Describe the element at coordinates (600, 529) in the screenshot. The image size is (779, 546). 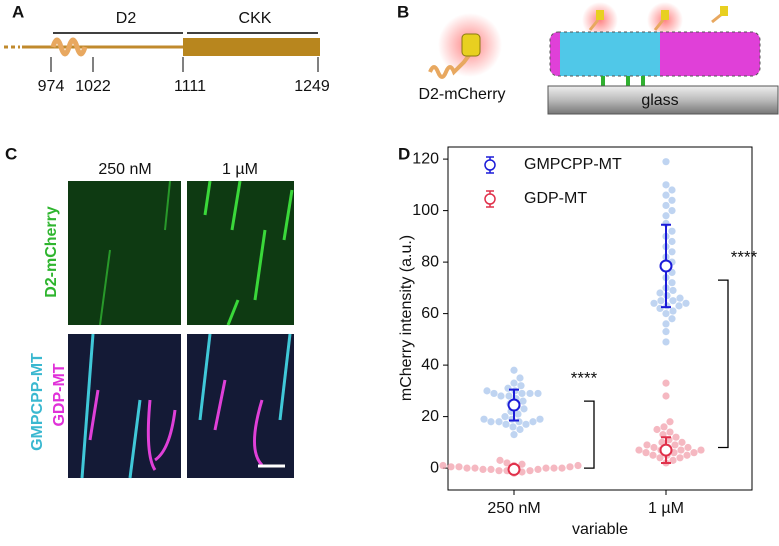
I see `x-axis-label: variable` at that location.